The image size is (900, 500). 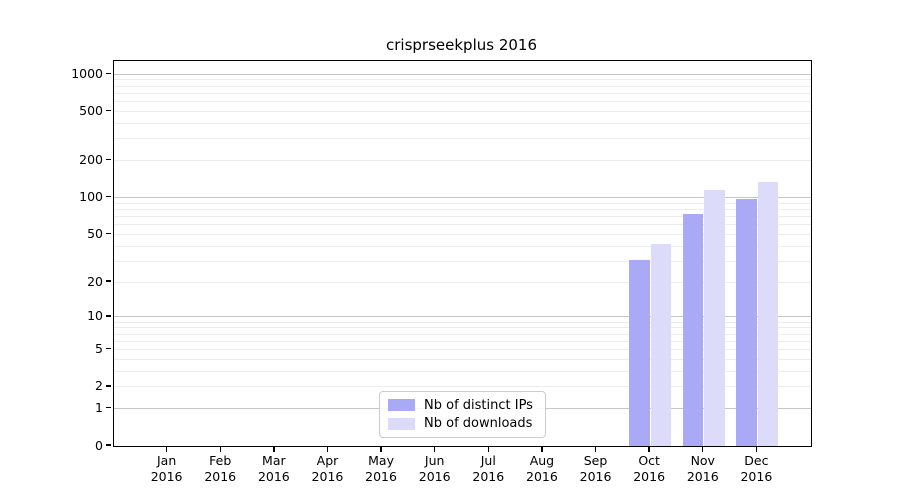 What do you see at coordinates (91, 160) in the screenshot?
I see `ytick-label-200: 200` at bounding box center [91, 160].